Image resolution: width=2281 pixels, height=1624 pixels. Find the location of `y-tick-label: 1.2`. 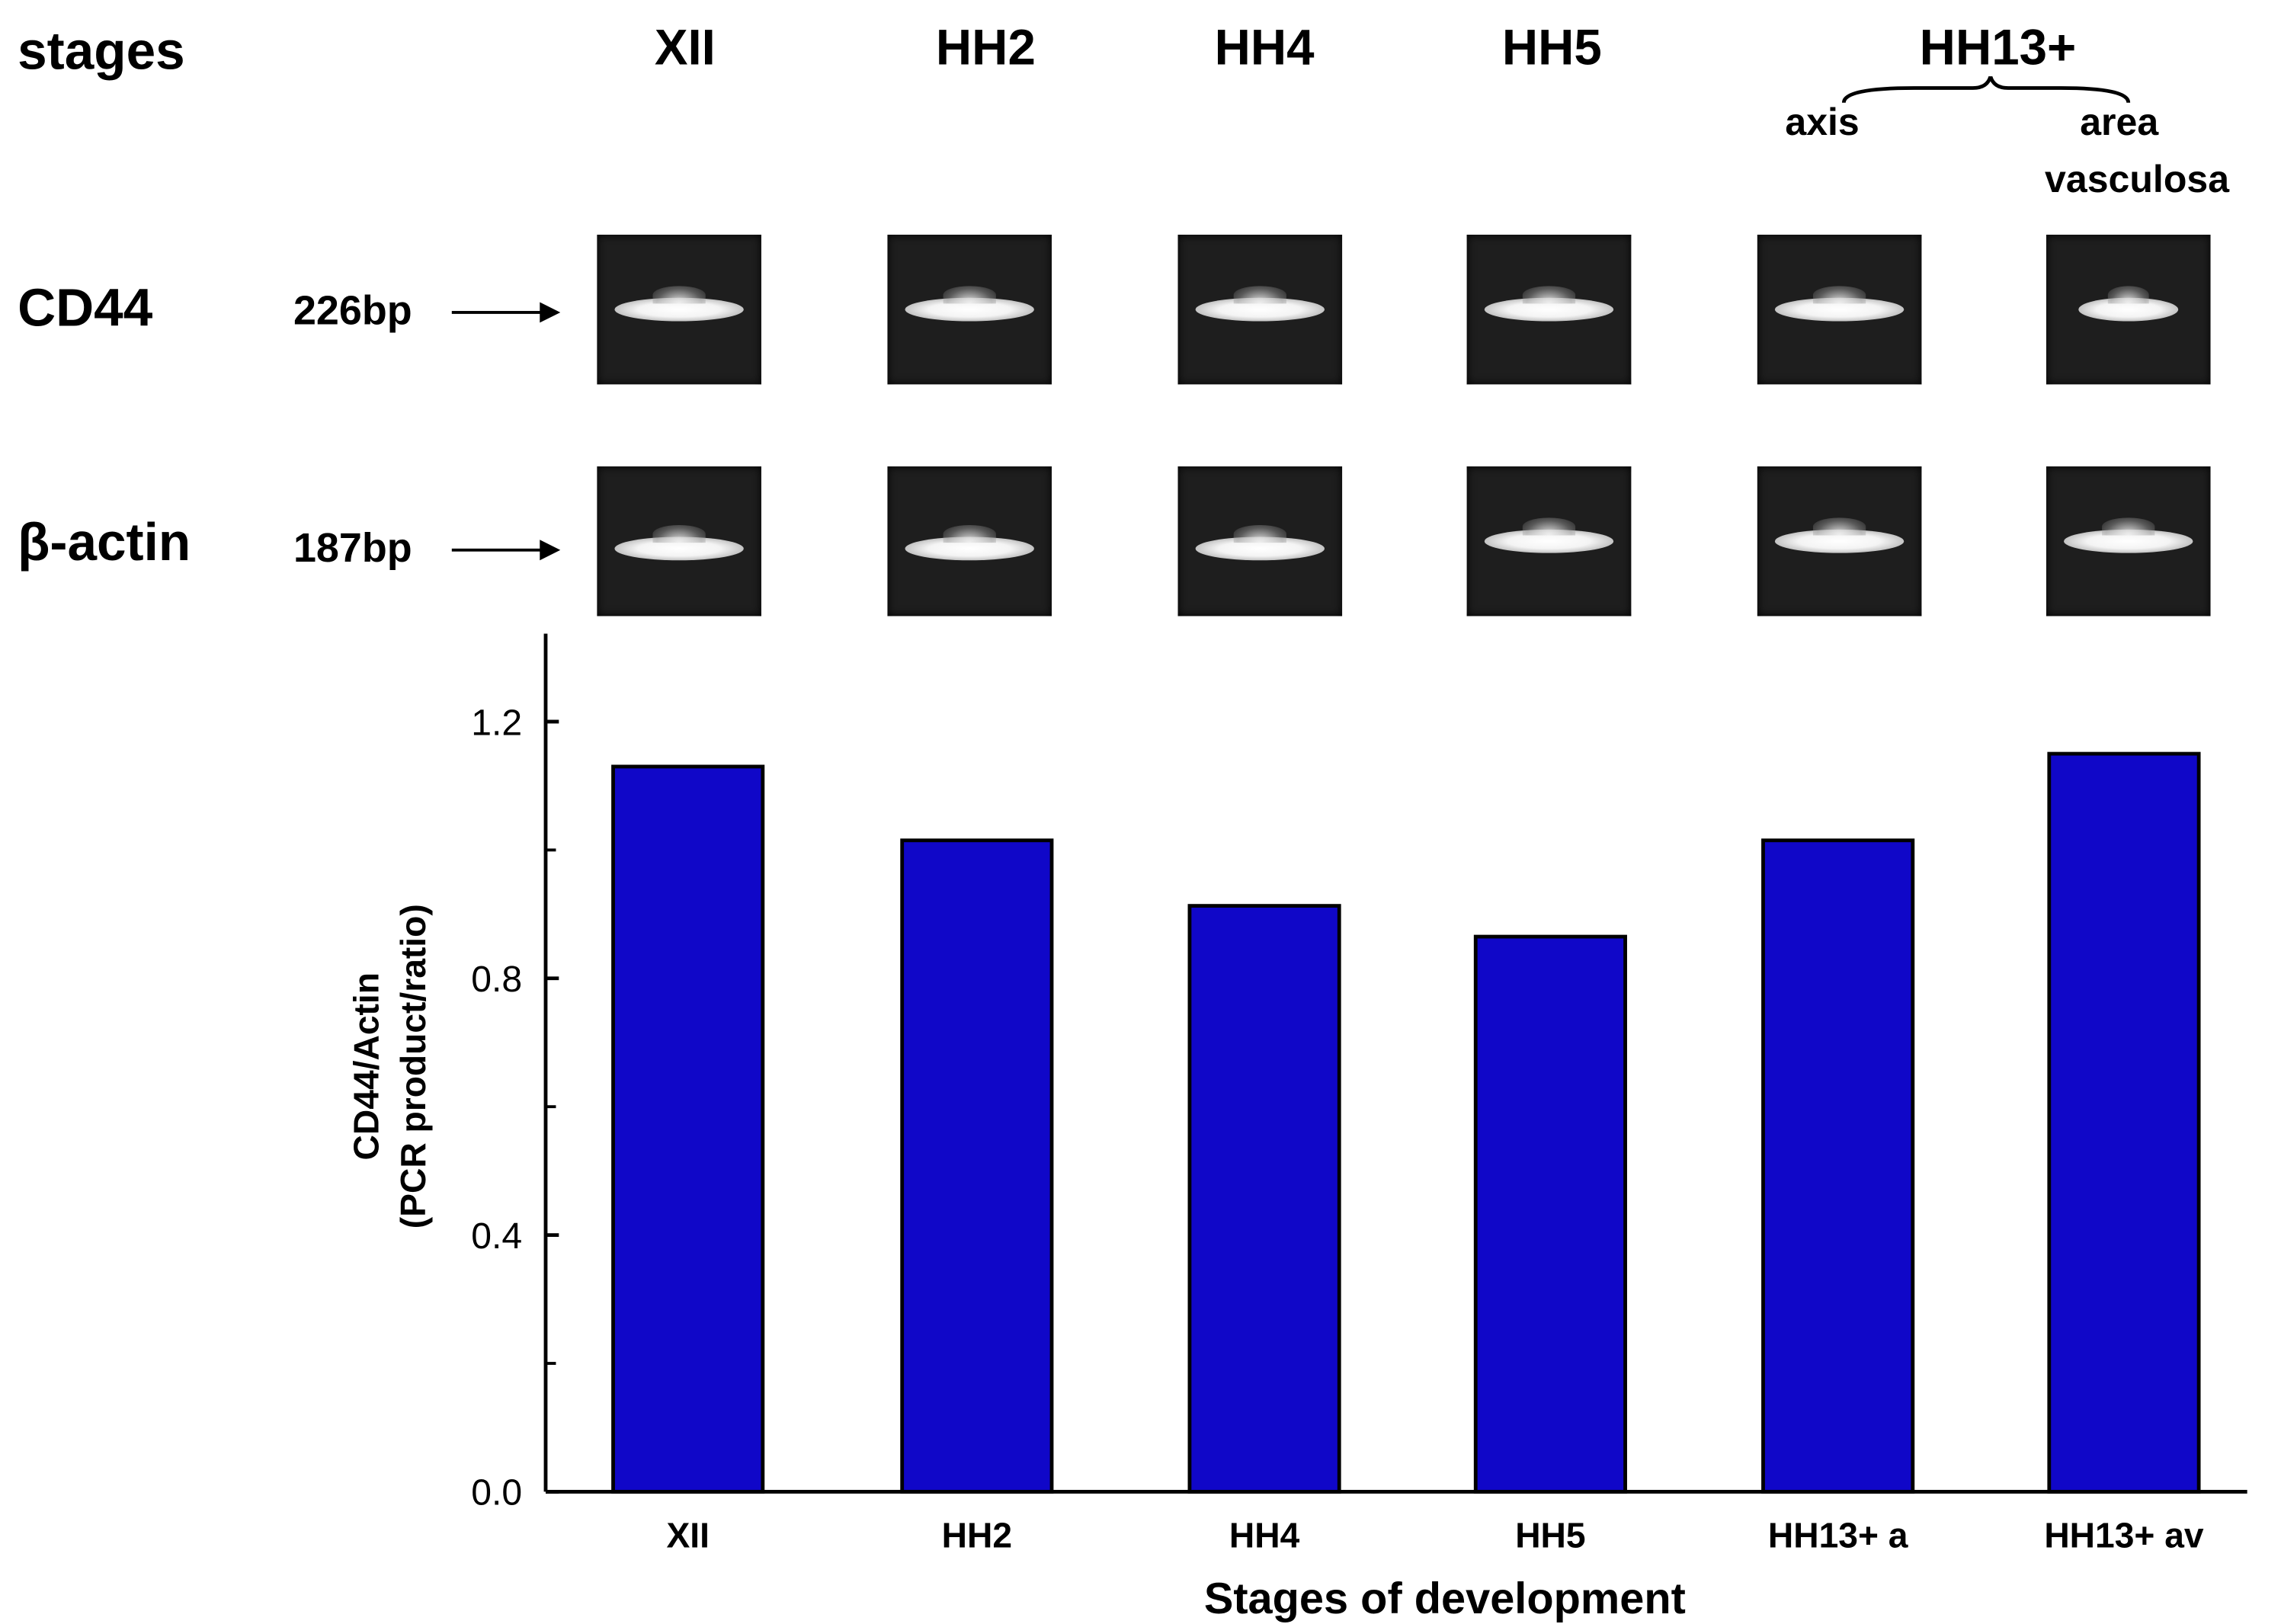

y-tick-label: 1.2 is located at coordinates (496, 722).